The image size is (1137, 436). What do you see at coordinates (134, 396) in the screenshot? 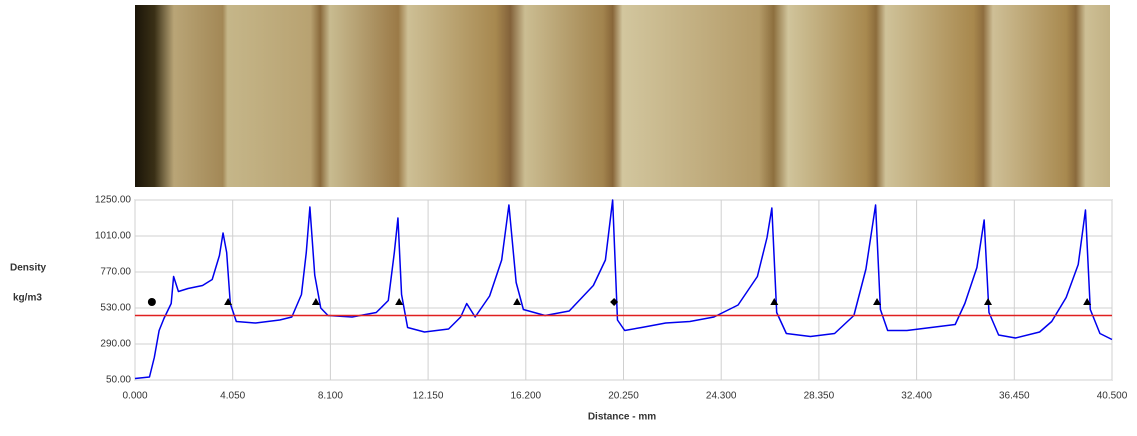
I see `x-tick-label: 0.000` at bounding box center [134, 396].